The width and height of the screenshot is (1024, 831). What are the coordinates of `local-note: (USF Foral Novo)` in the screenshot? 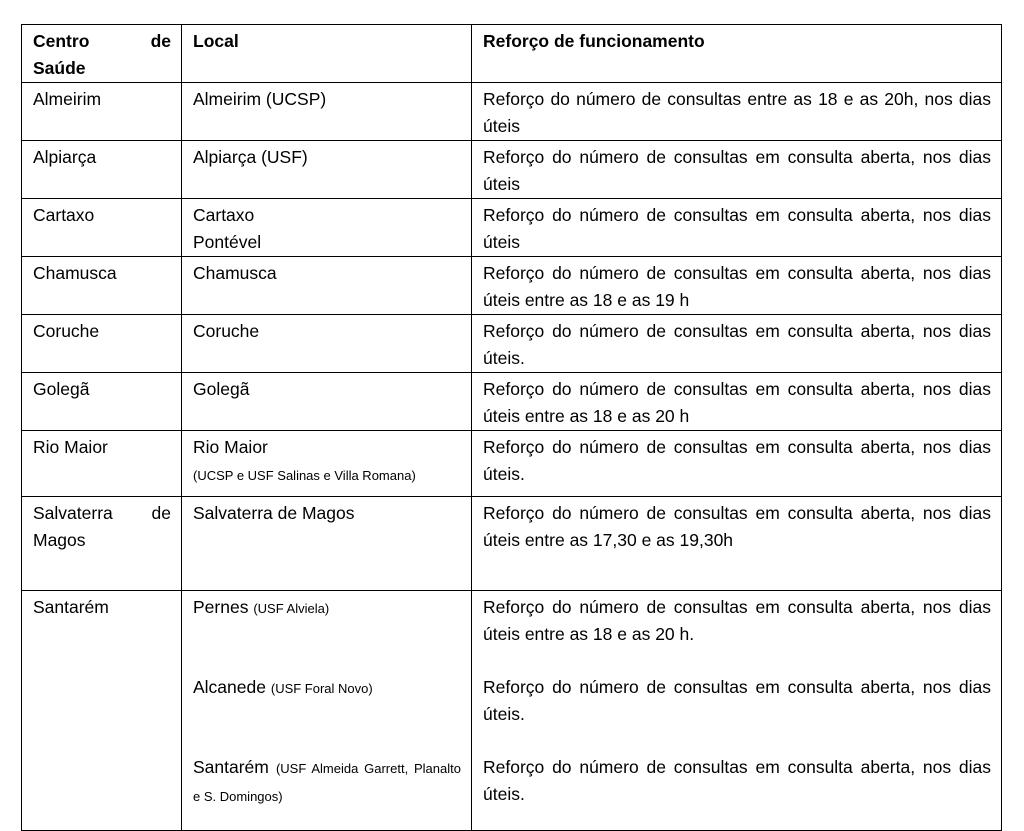 It's located at (321, 688).